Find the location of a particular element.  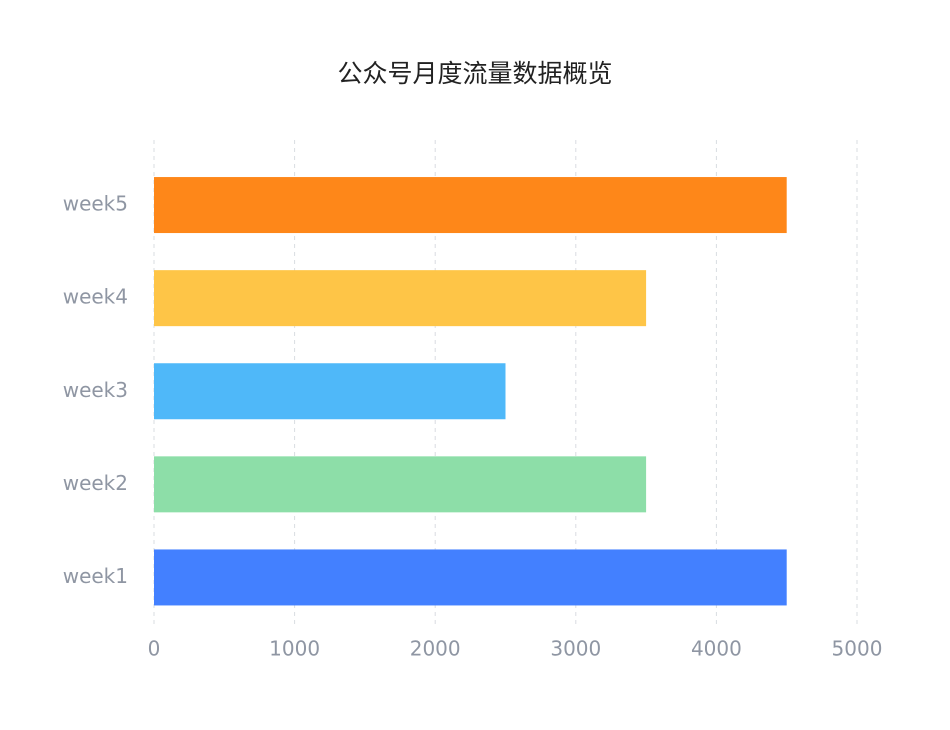

y-tick-label: week1 is located at coordinates (95, 576).